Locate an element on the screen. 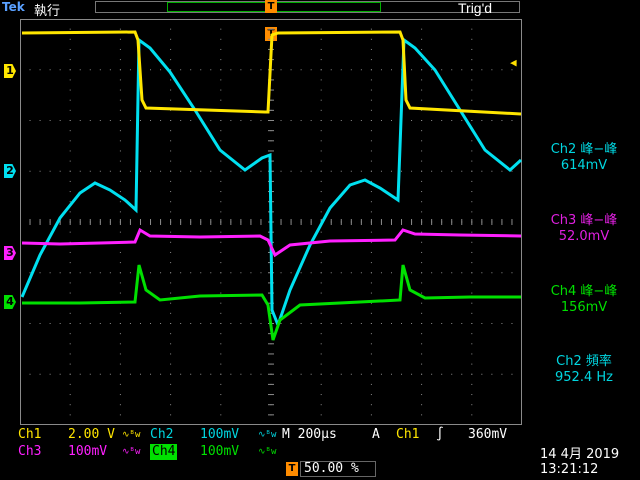  time: 13:21:12 is located at coordinates (569, 469).